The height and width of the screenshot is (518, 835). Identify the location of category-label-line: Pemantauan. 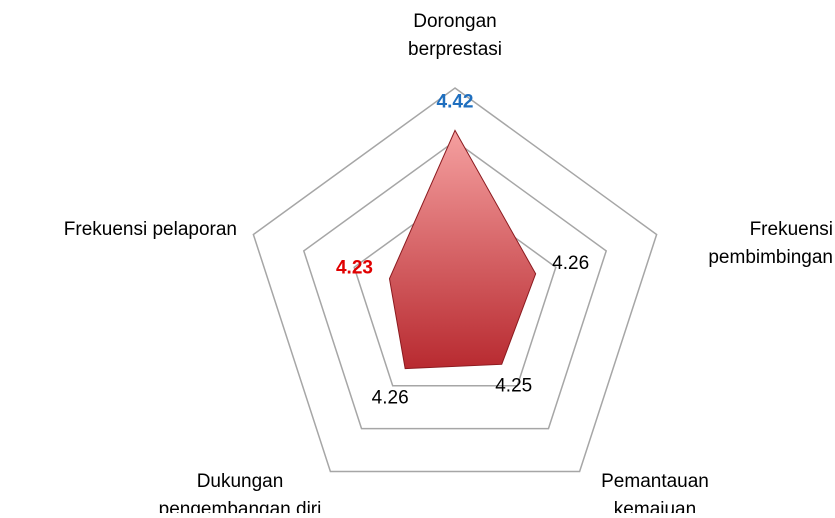
(655, 481).